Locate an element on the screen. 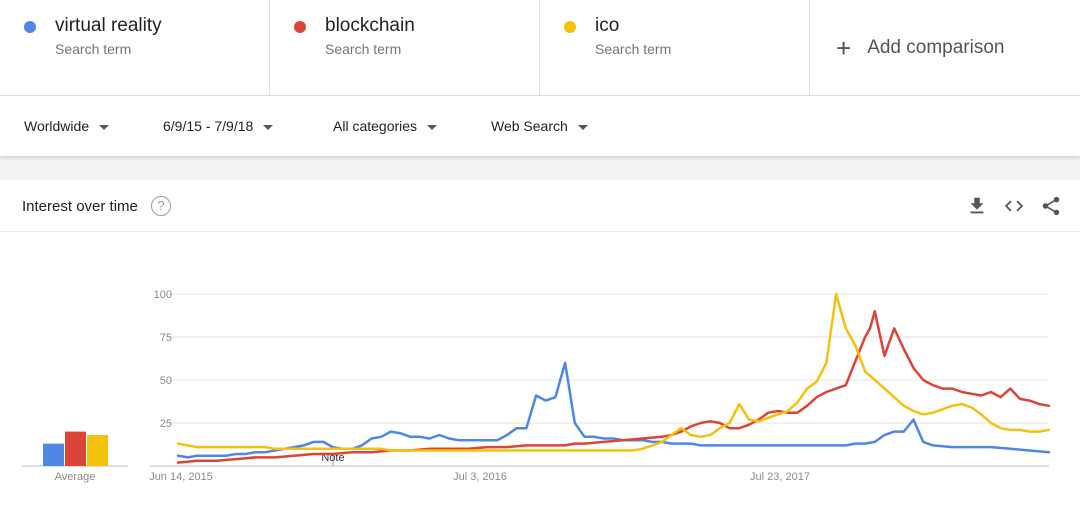  search-term-card-blockchain: blockchain Search term is located at coordinates (405, 47).